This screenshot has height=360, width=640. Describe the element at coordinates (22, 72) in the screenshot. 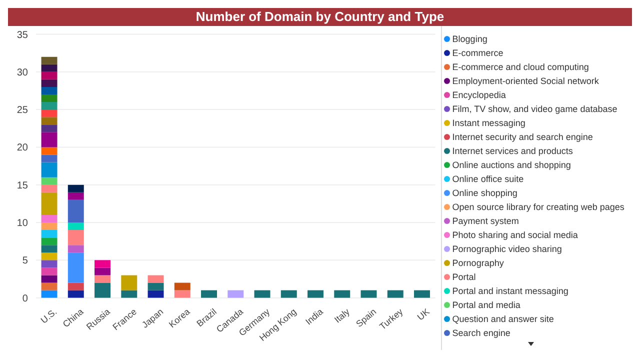

I see `y-tick-label: 30` at that location.